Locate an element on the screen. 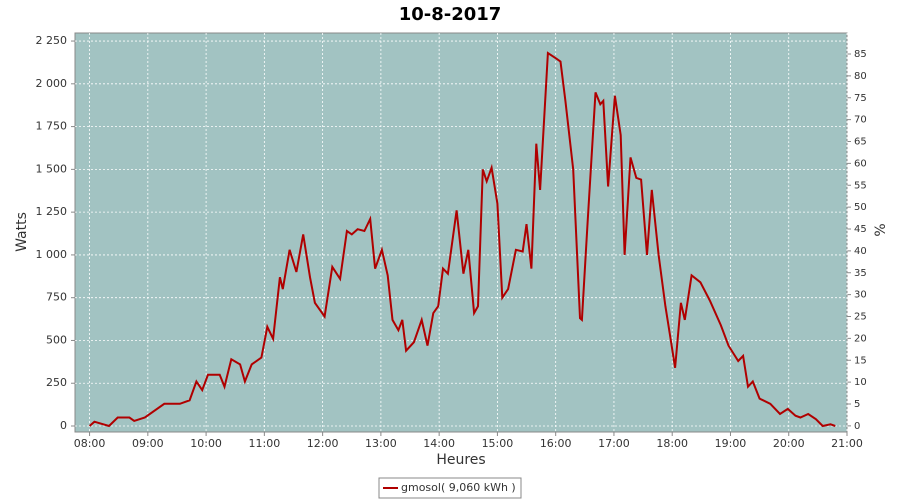 The height and width of the screenshot is (504, 900). y2-tick-label: 70 is located at coordinates (860, 120).